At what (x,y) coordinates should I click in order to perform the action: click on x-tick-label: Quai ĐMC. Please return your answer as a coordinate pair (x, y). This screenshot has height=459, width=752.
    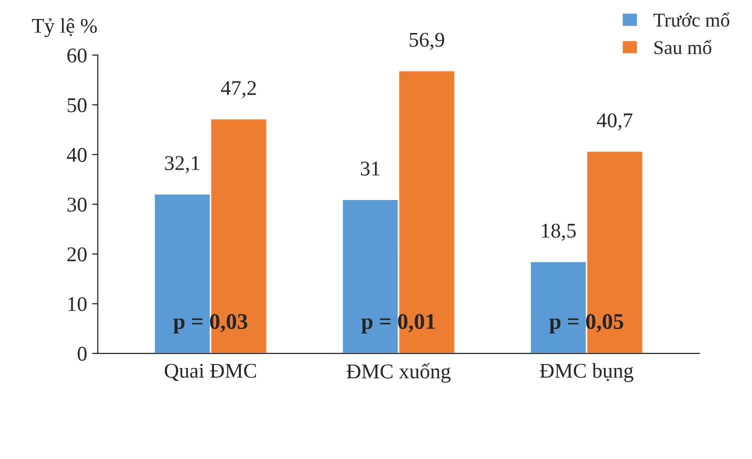
    Looking at the image, I should click on (210, 372).